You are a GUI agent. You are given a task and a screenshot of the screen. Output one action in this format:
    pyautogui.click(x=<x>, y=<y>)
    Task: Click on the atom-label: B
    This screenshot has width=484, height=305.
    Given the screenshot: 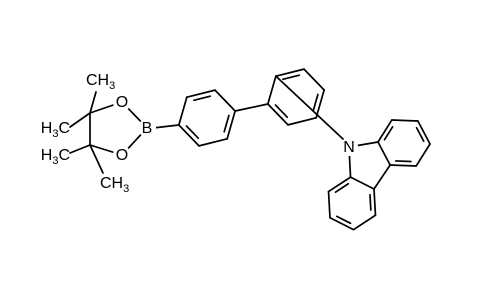 What is the action you would take?
    pyautogui.click(x=147, y=128)
    